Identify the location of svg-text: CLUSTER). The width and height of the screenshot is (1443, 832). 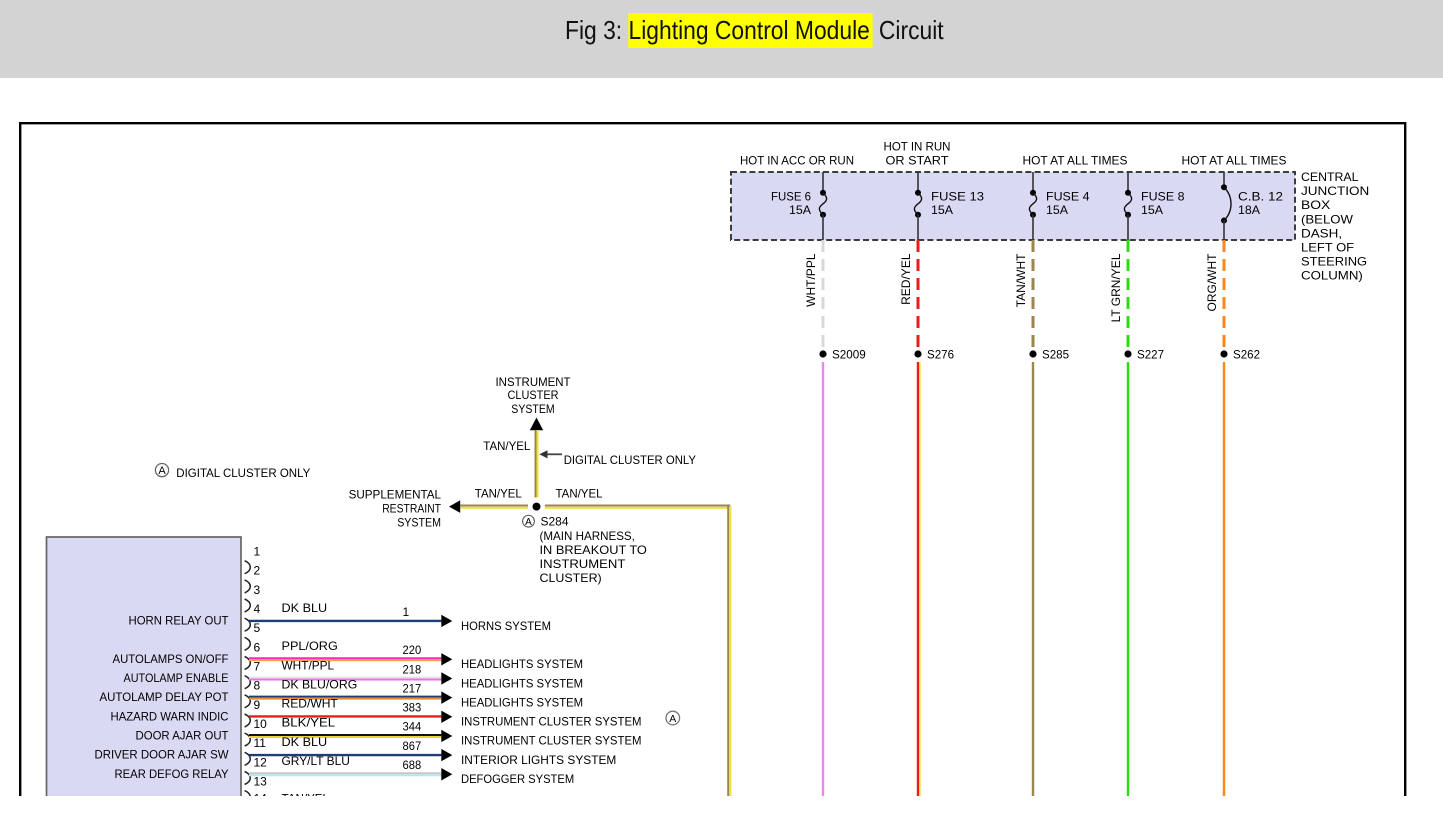
(571, 578).